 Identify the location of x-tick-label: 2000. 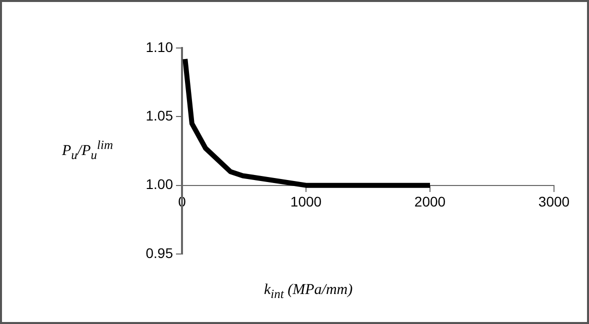
(430, 202).